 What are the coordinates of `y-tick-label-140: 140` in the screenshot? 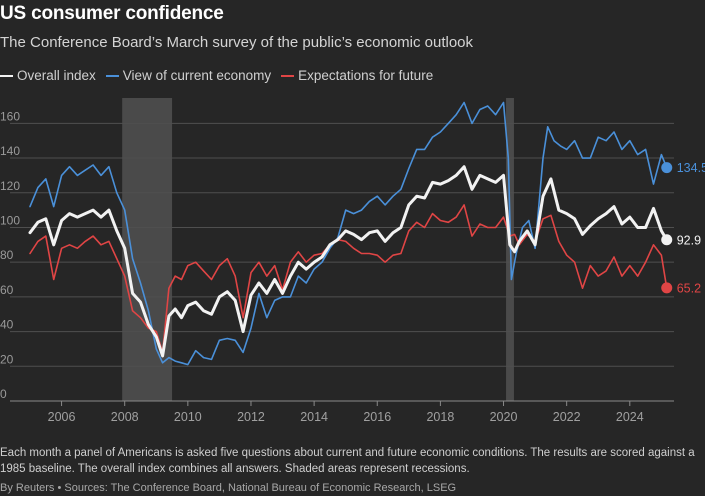 It's located at (10, 151).